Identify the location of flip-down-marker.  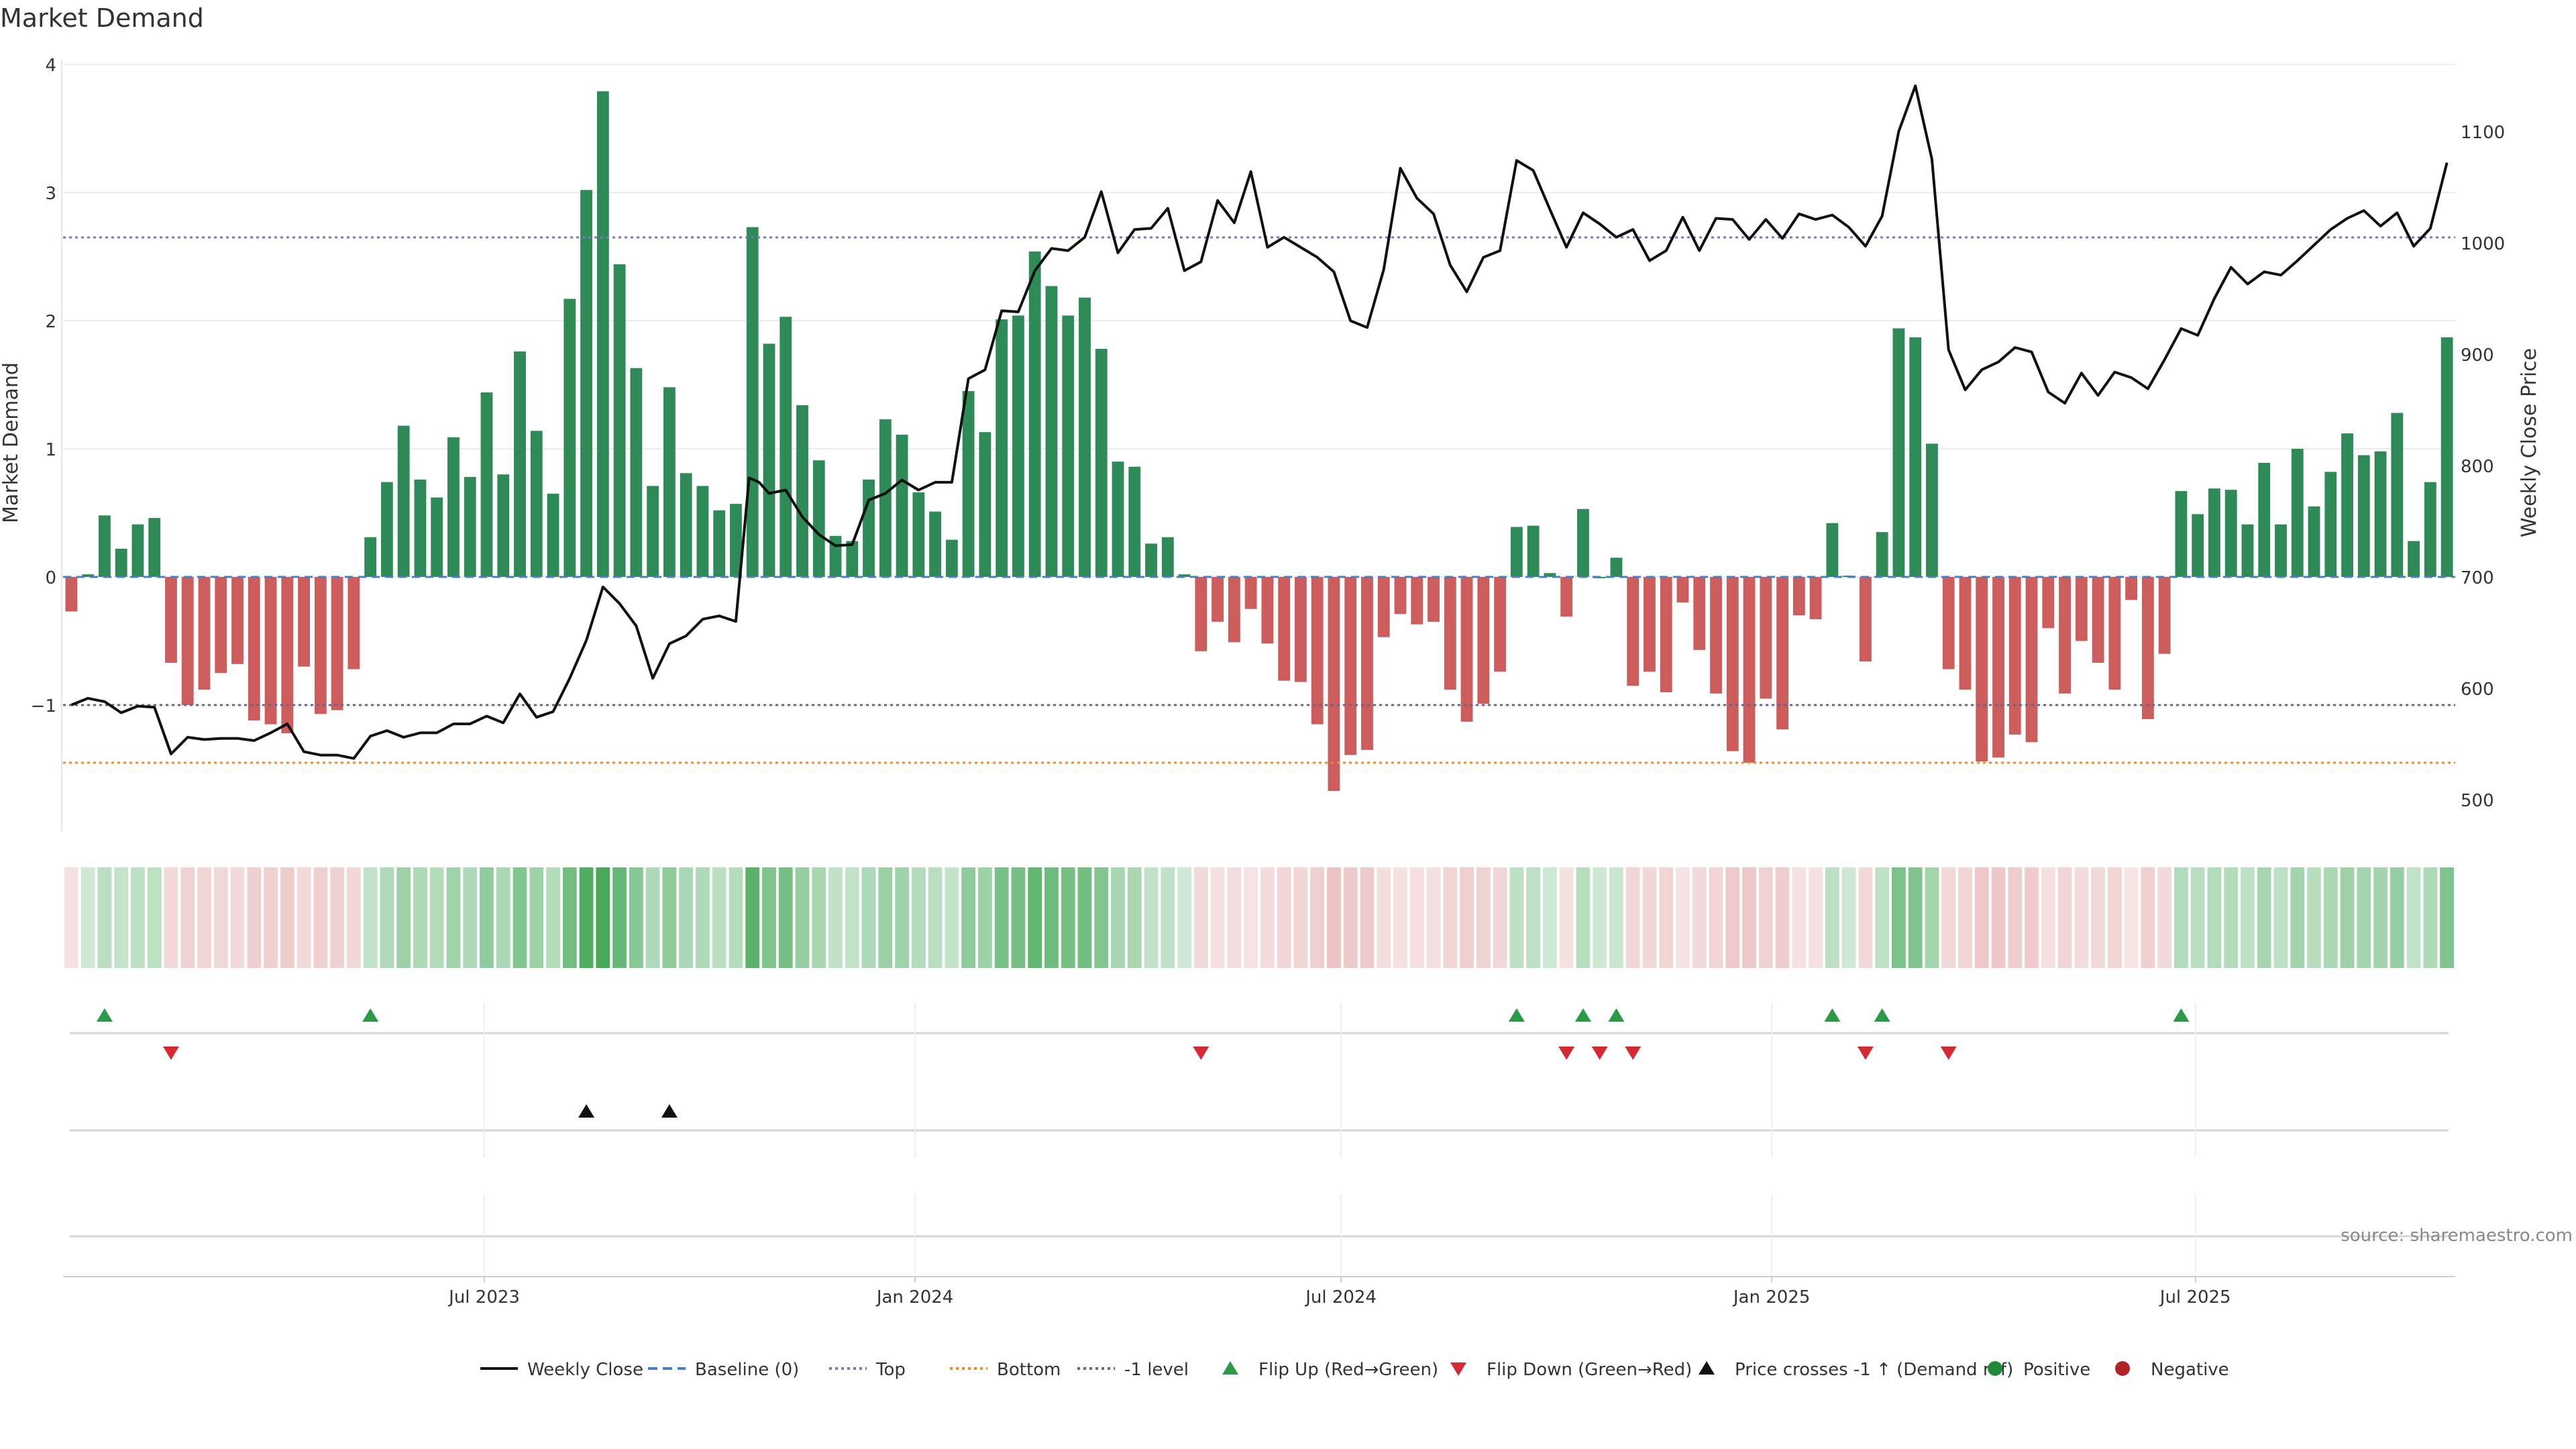
(1948, 1053).